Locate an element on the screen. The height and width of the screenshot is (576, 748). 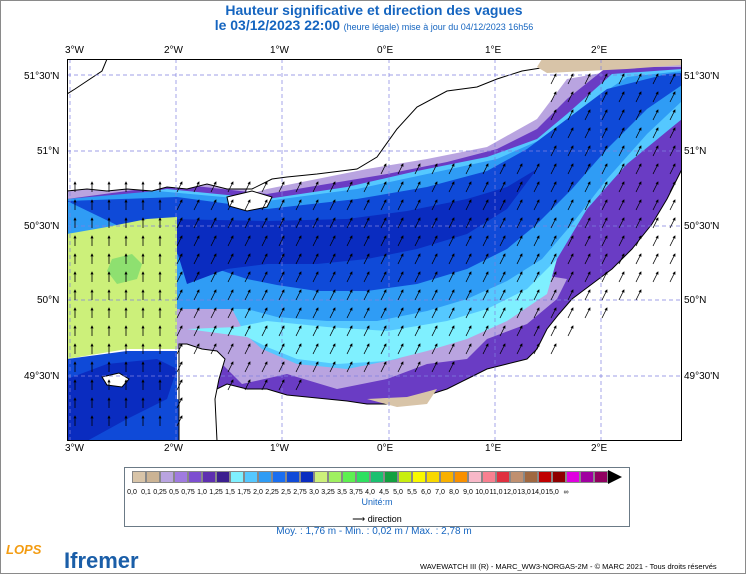
land-cotentin is located at coordinates (202, 392).